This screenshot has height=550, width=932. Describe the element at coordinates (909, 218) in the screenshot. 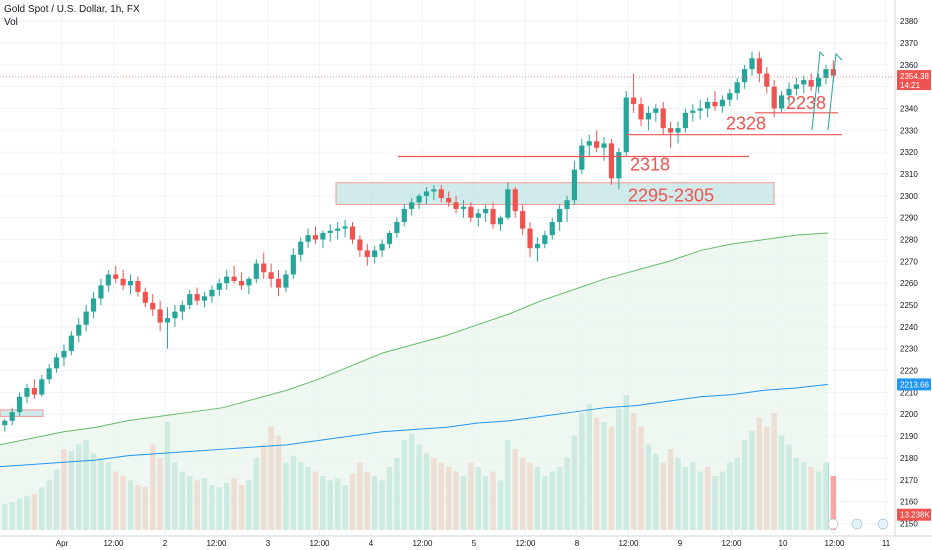

I see `y-tick-label: 2290` at that location.